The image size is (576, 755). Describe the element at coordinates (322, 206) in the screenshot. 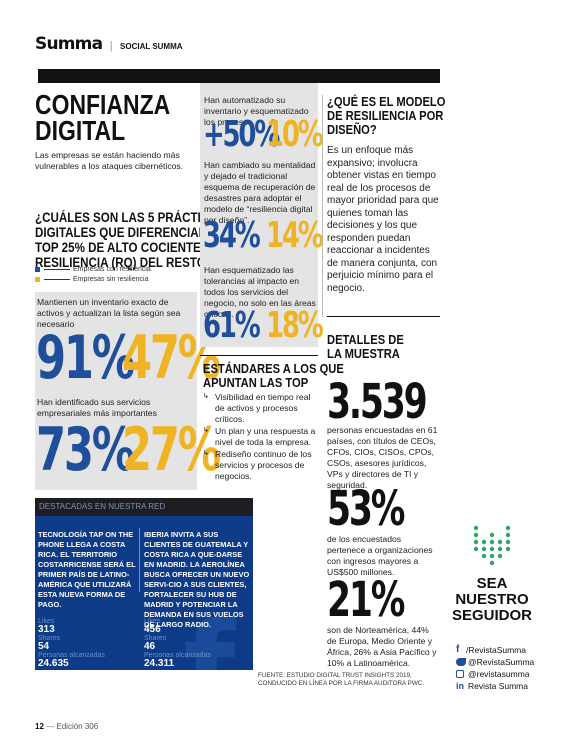

I see `vertical-divider` at that location.